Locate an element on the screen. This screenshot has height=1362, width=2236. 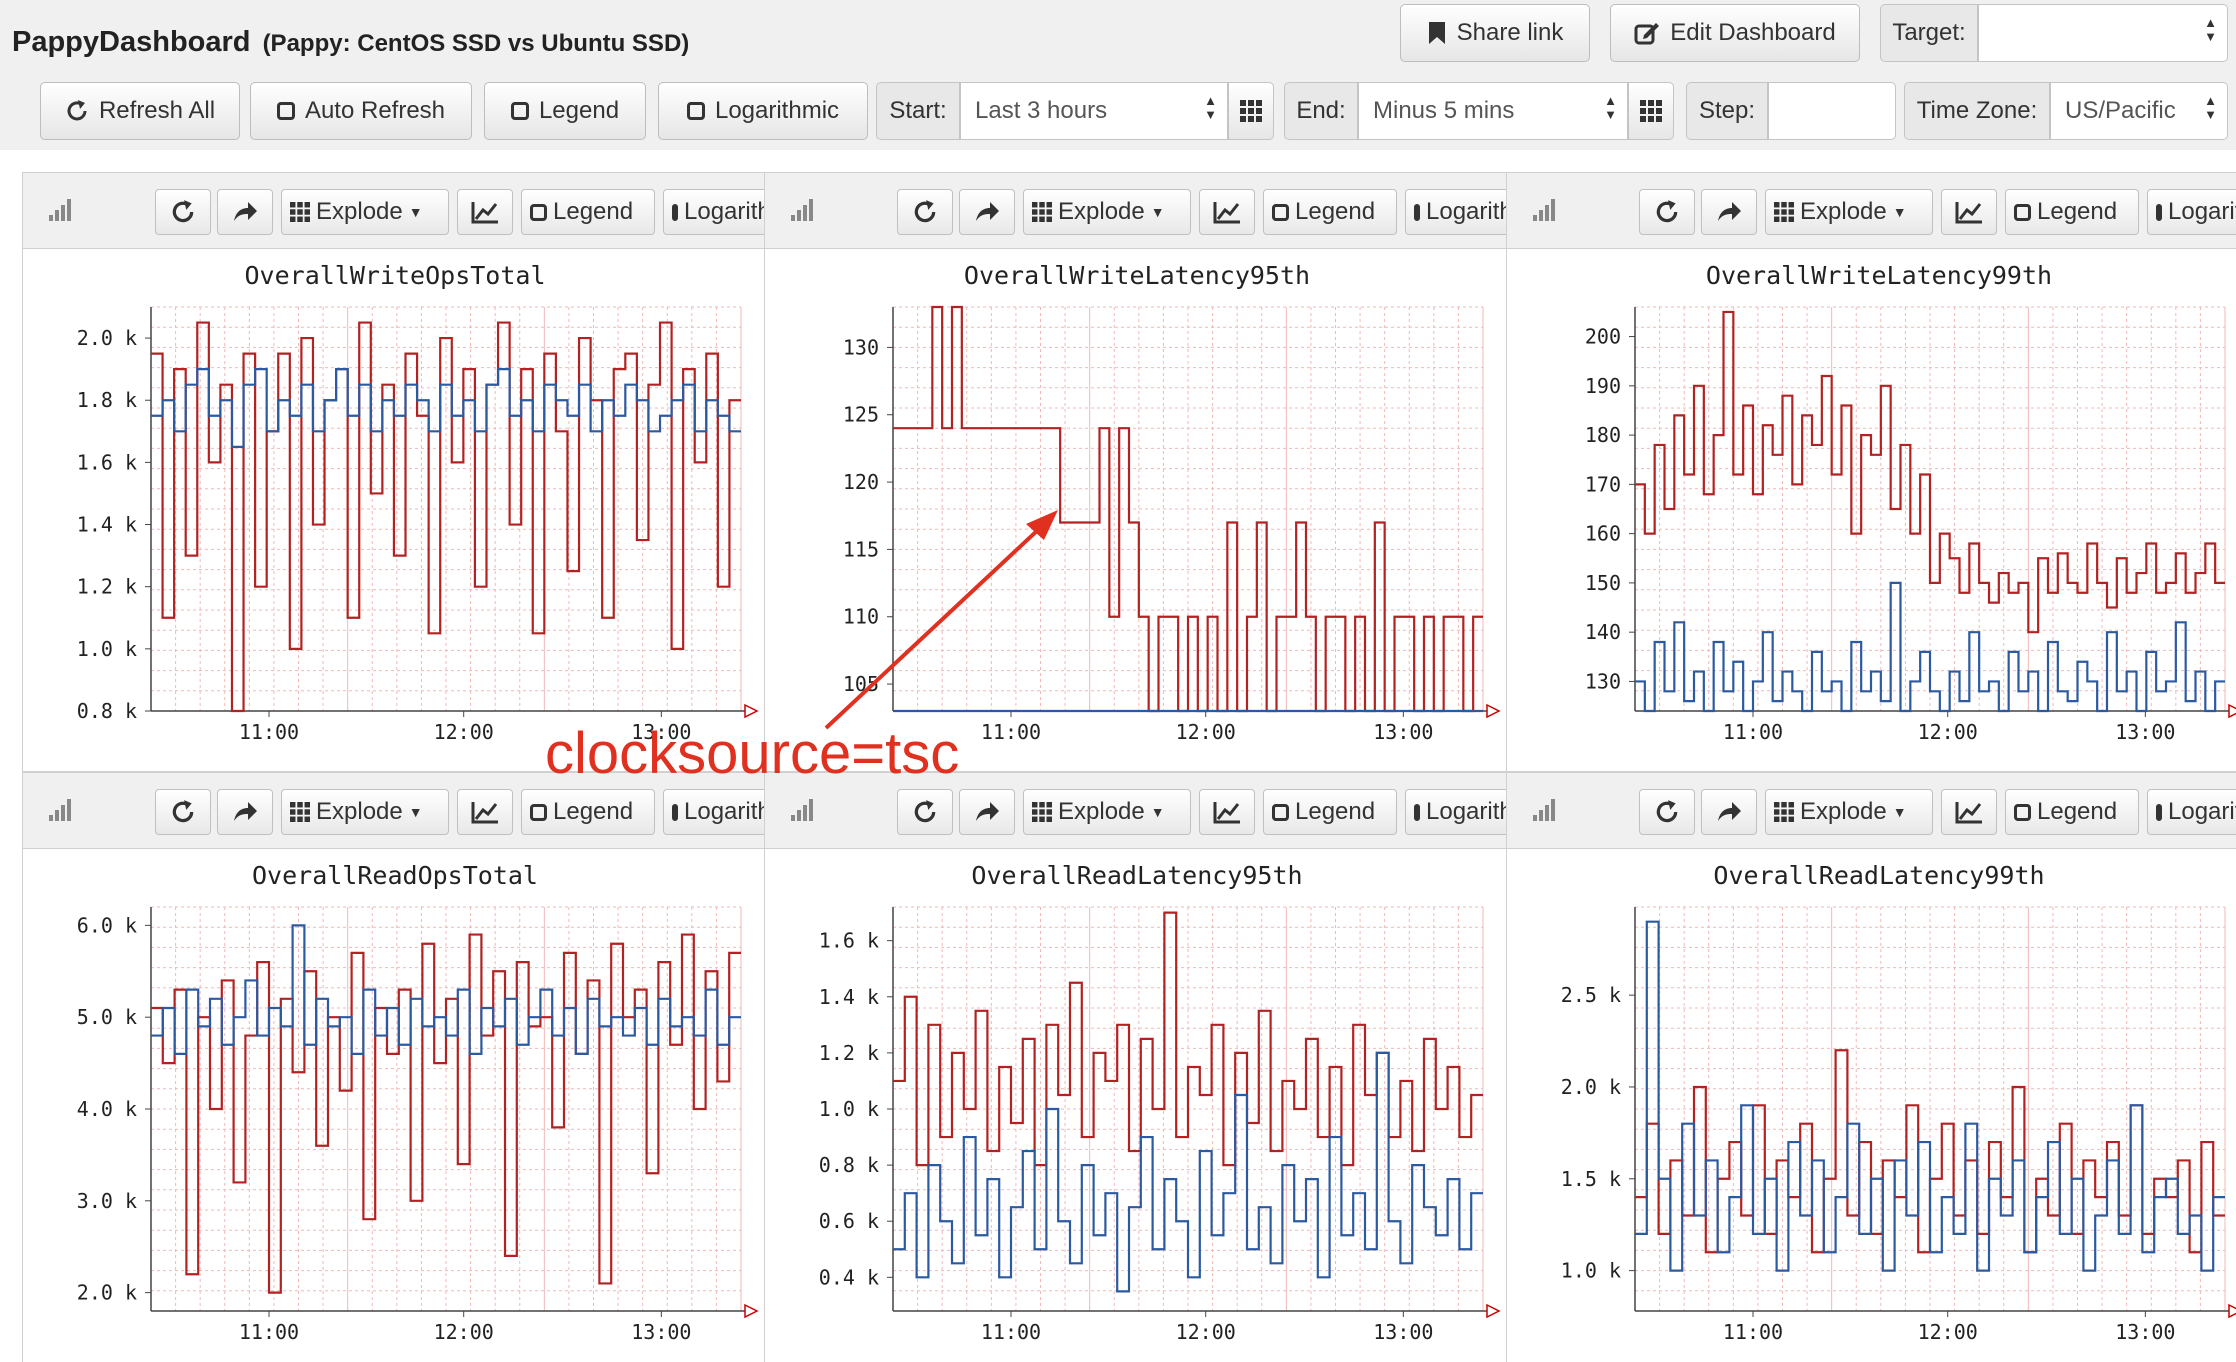
start-picker-button is located at coordinates (1251, 111).